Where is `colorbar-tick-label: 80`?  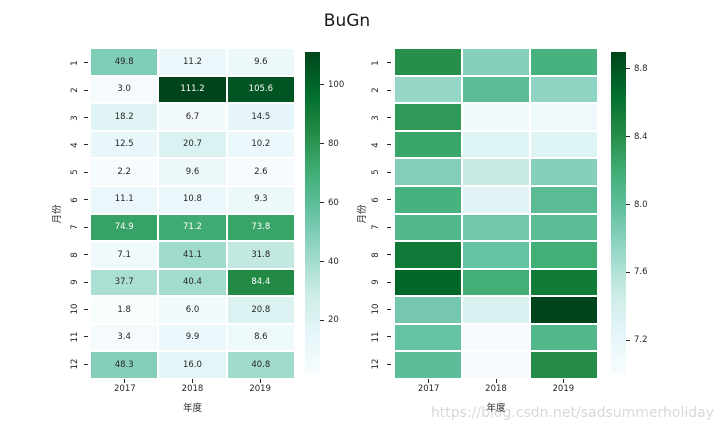 colorbar-tick-label: 80 is located at coordinates (333, 143).